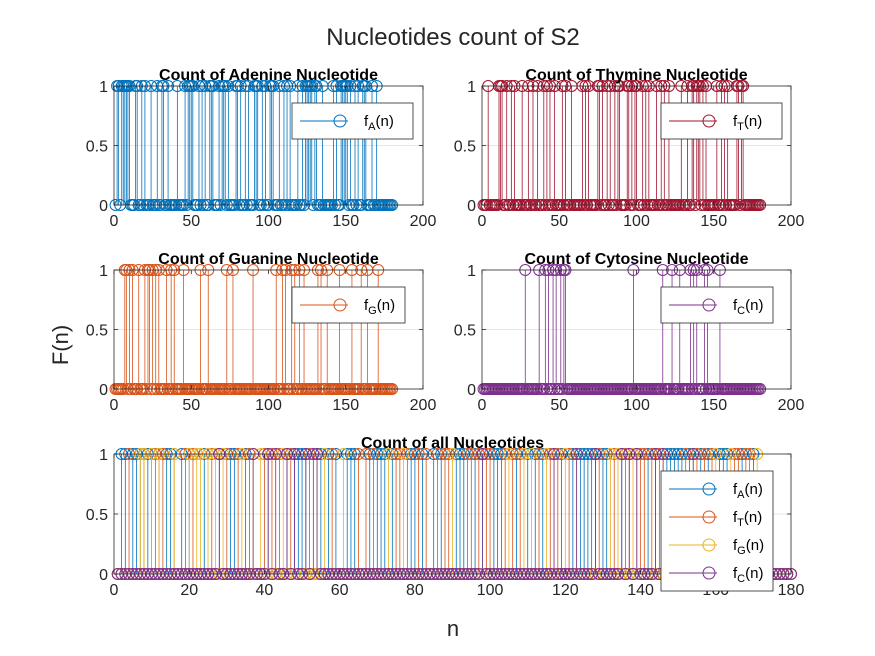 The height and width of the screenshot is (656, 875). What do you see at coordinates (637, 259) in the screenshot?
I see `axes-title: Count of Cytosine Nucleotide` at bounding box center [637, 259].